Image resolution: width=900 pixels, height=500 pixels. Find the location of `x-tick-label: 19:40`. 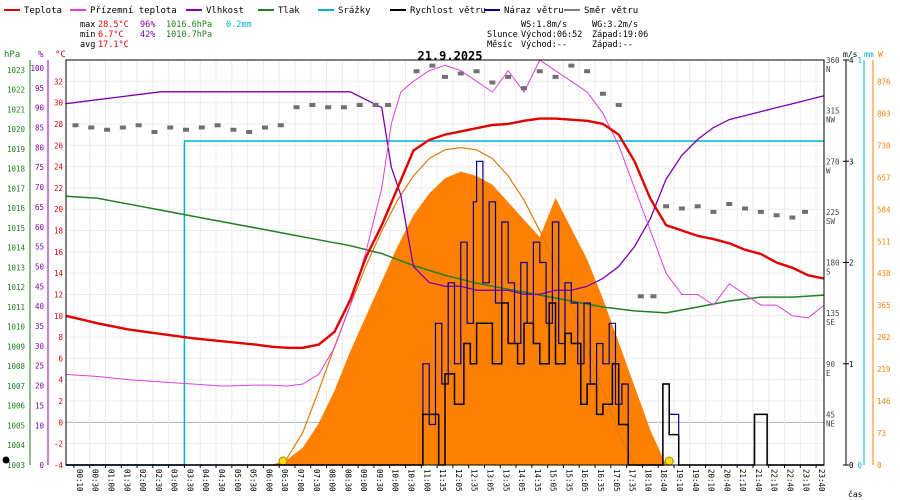

x-tick-label: 19:40 is located at coordinates (695, 480).